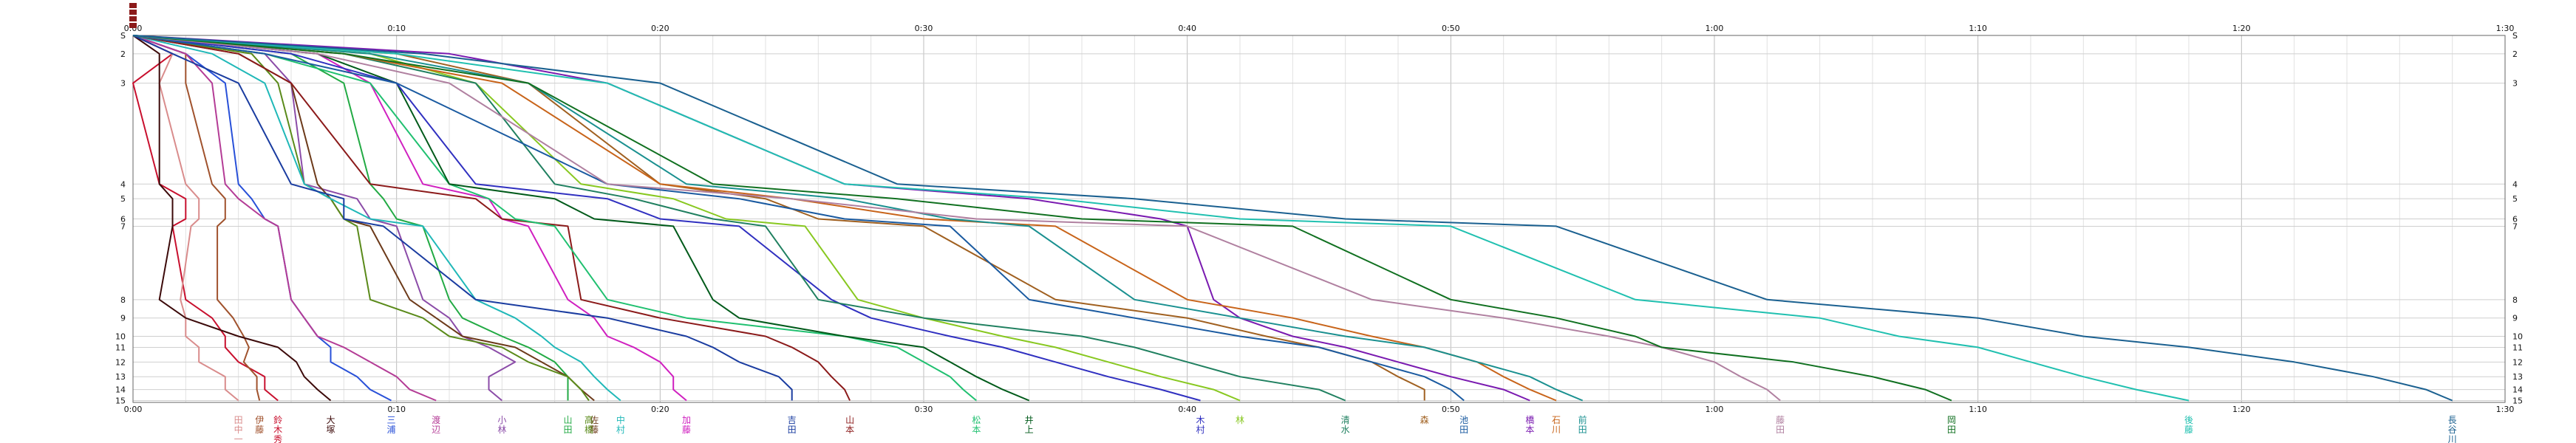  What do you see at coordinates (1978, 28) in the screenshot?
I see `x-tick-label-top: 1:10` at bounding box center [1978, 28].